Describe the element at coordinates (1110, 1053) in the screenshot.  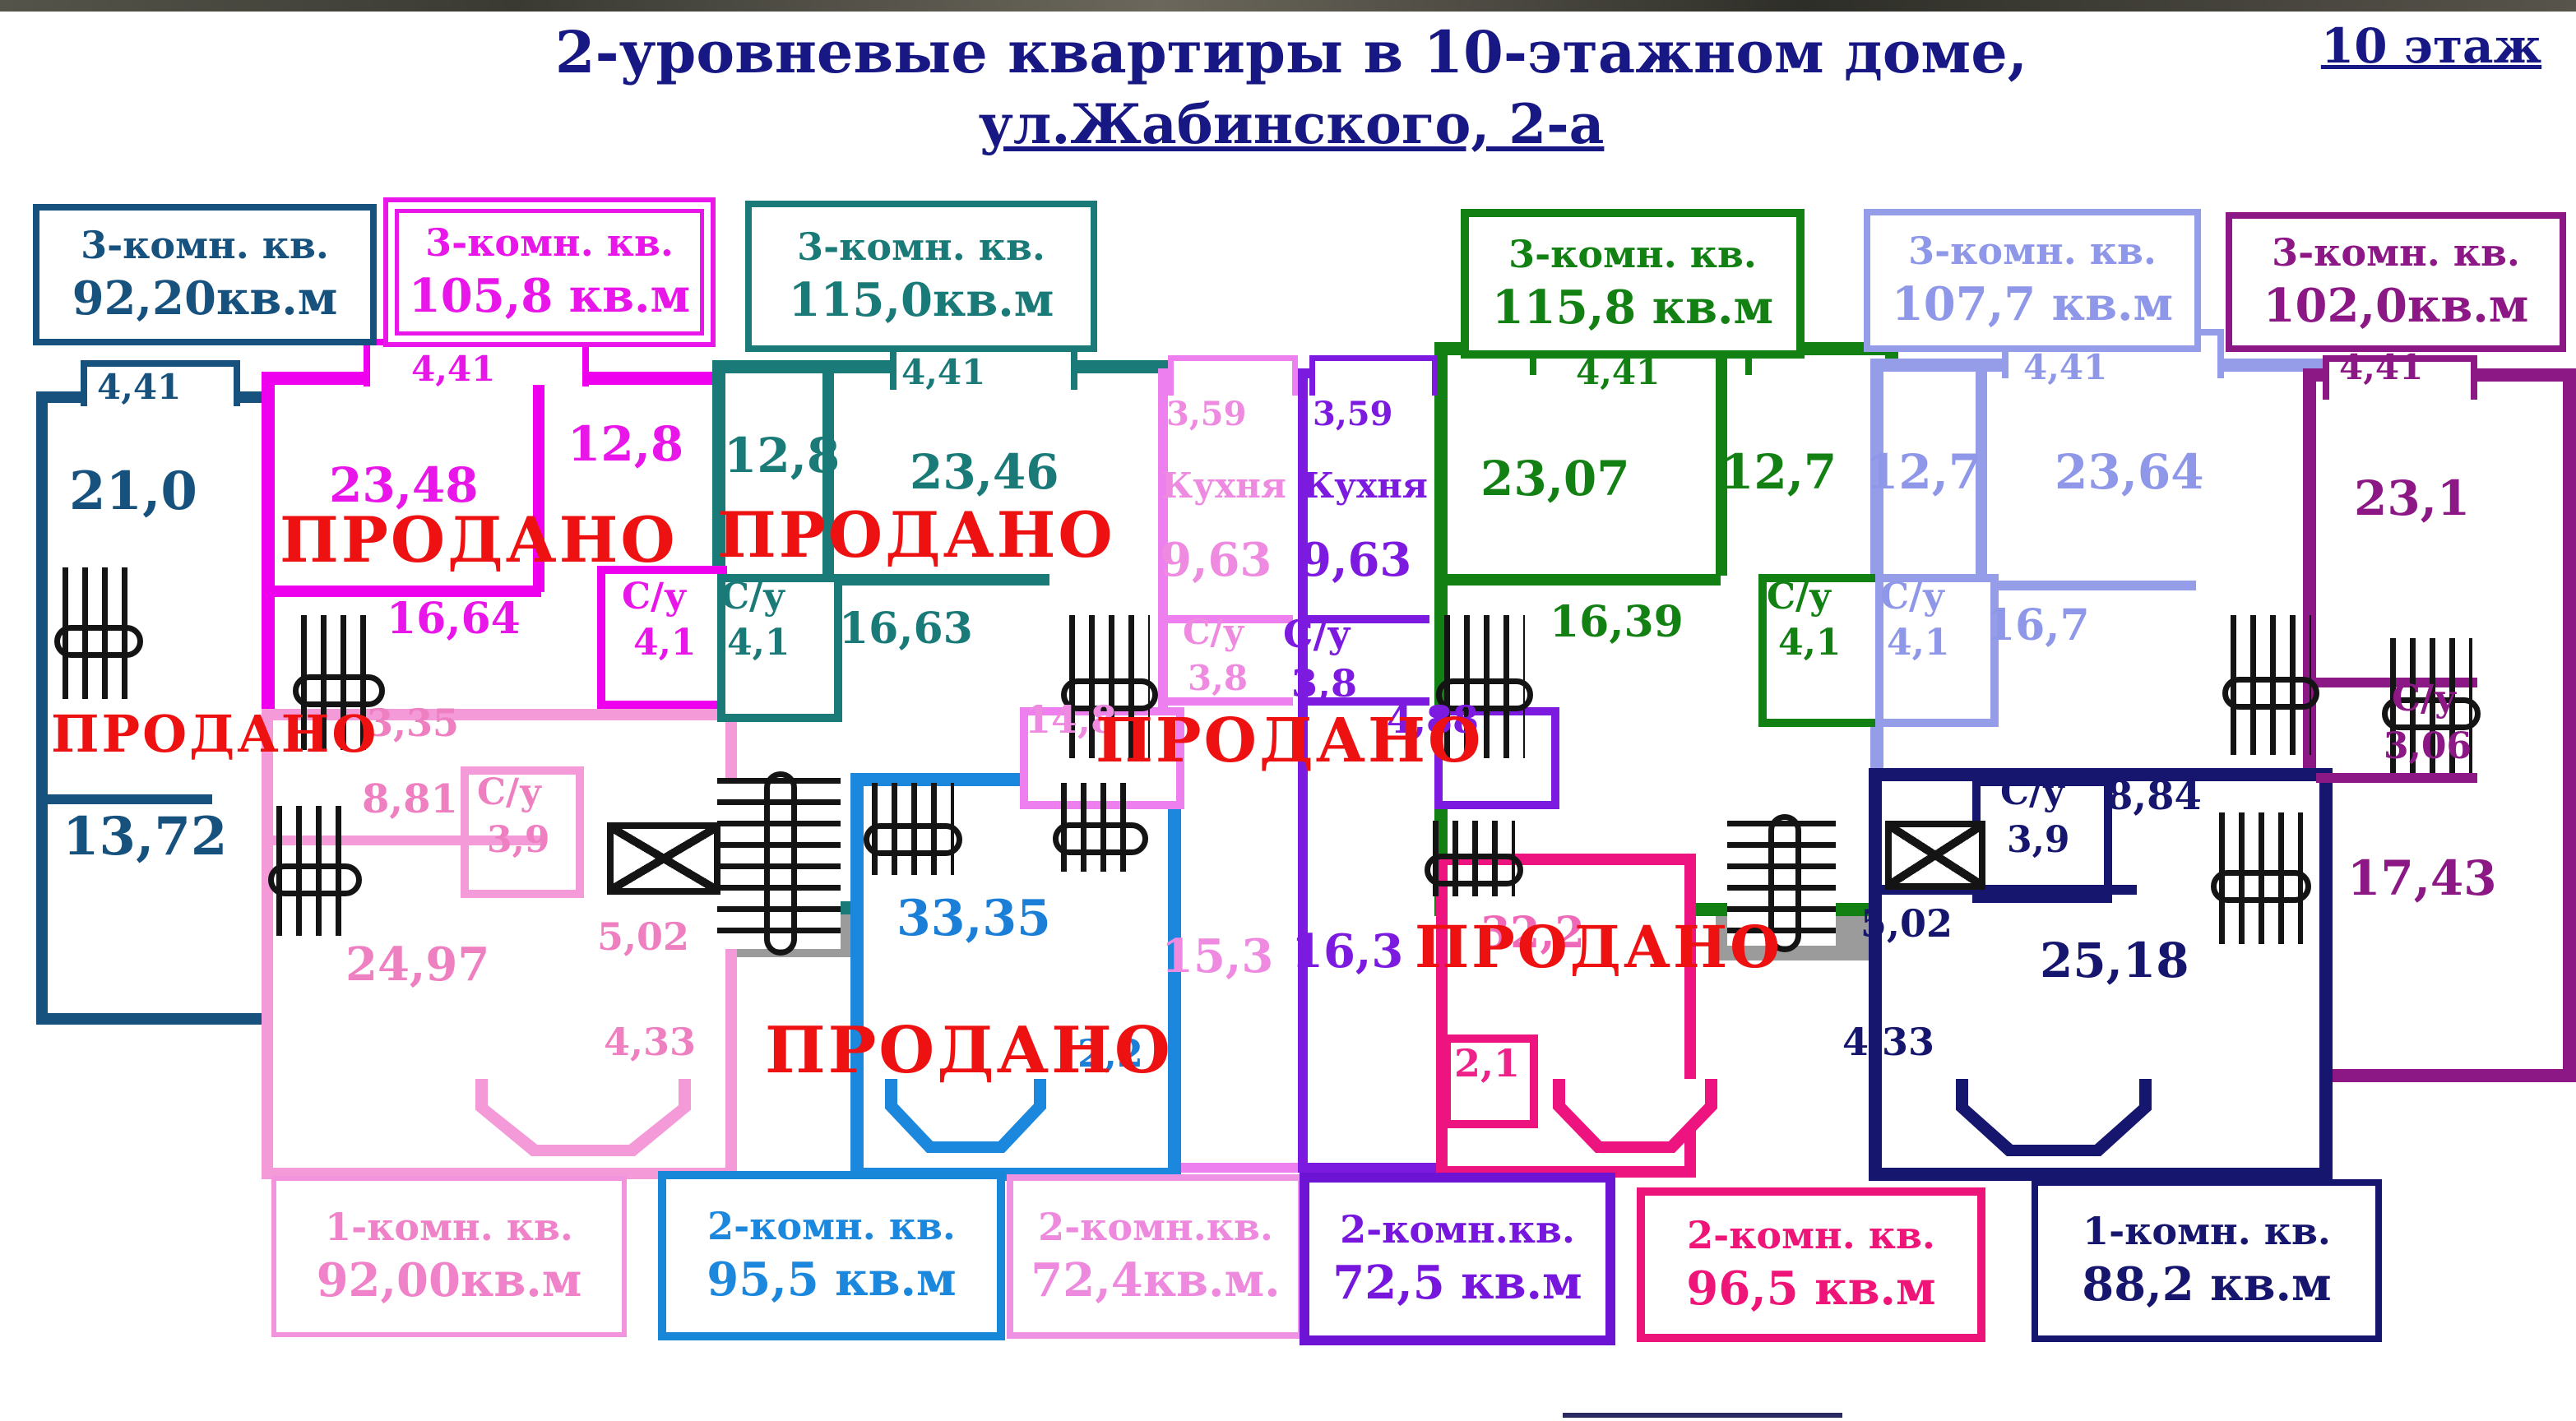
I see `room-area-label: 2,2` at that location.